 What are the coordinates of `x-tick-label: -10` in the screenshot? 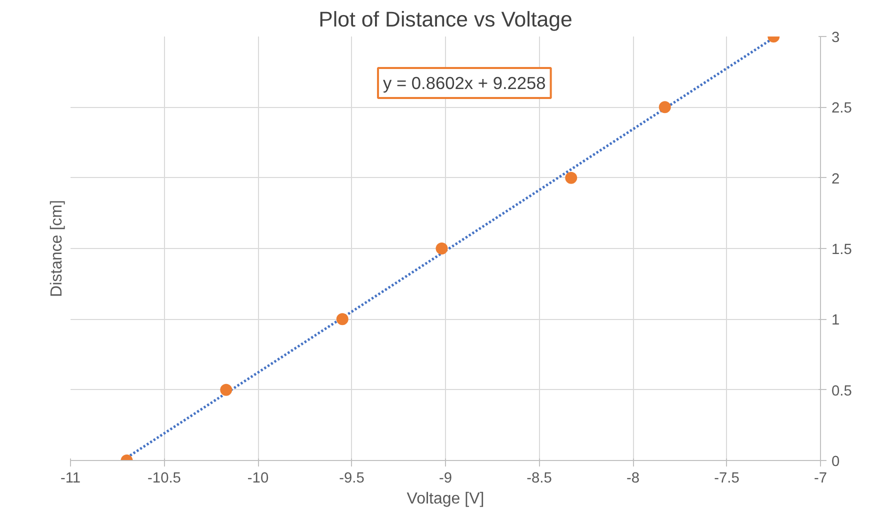 It's located at (258, 478).